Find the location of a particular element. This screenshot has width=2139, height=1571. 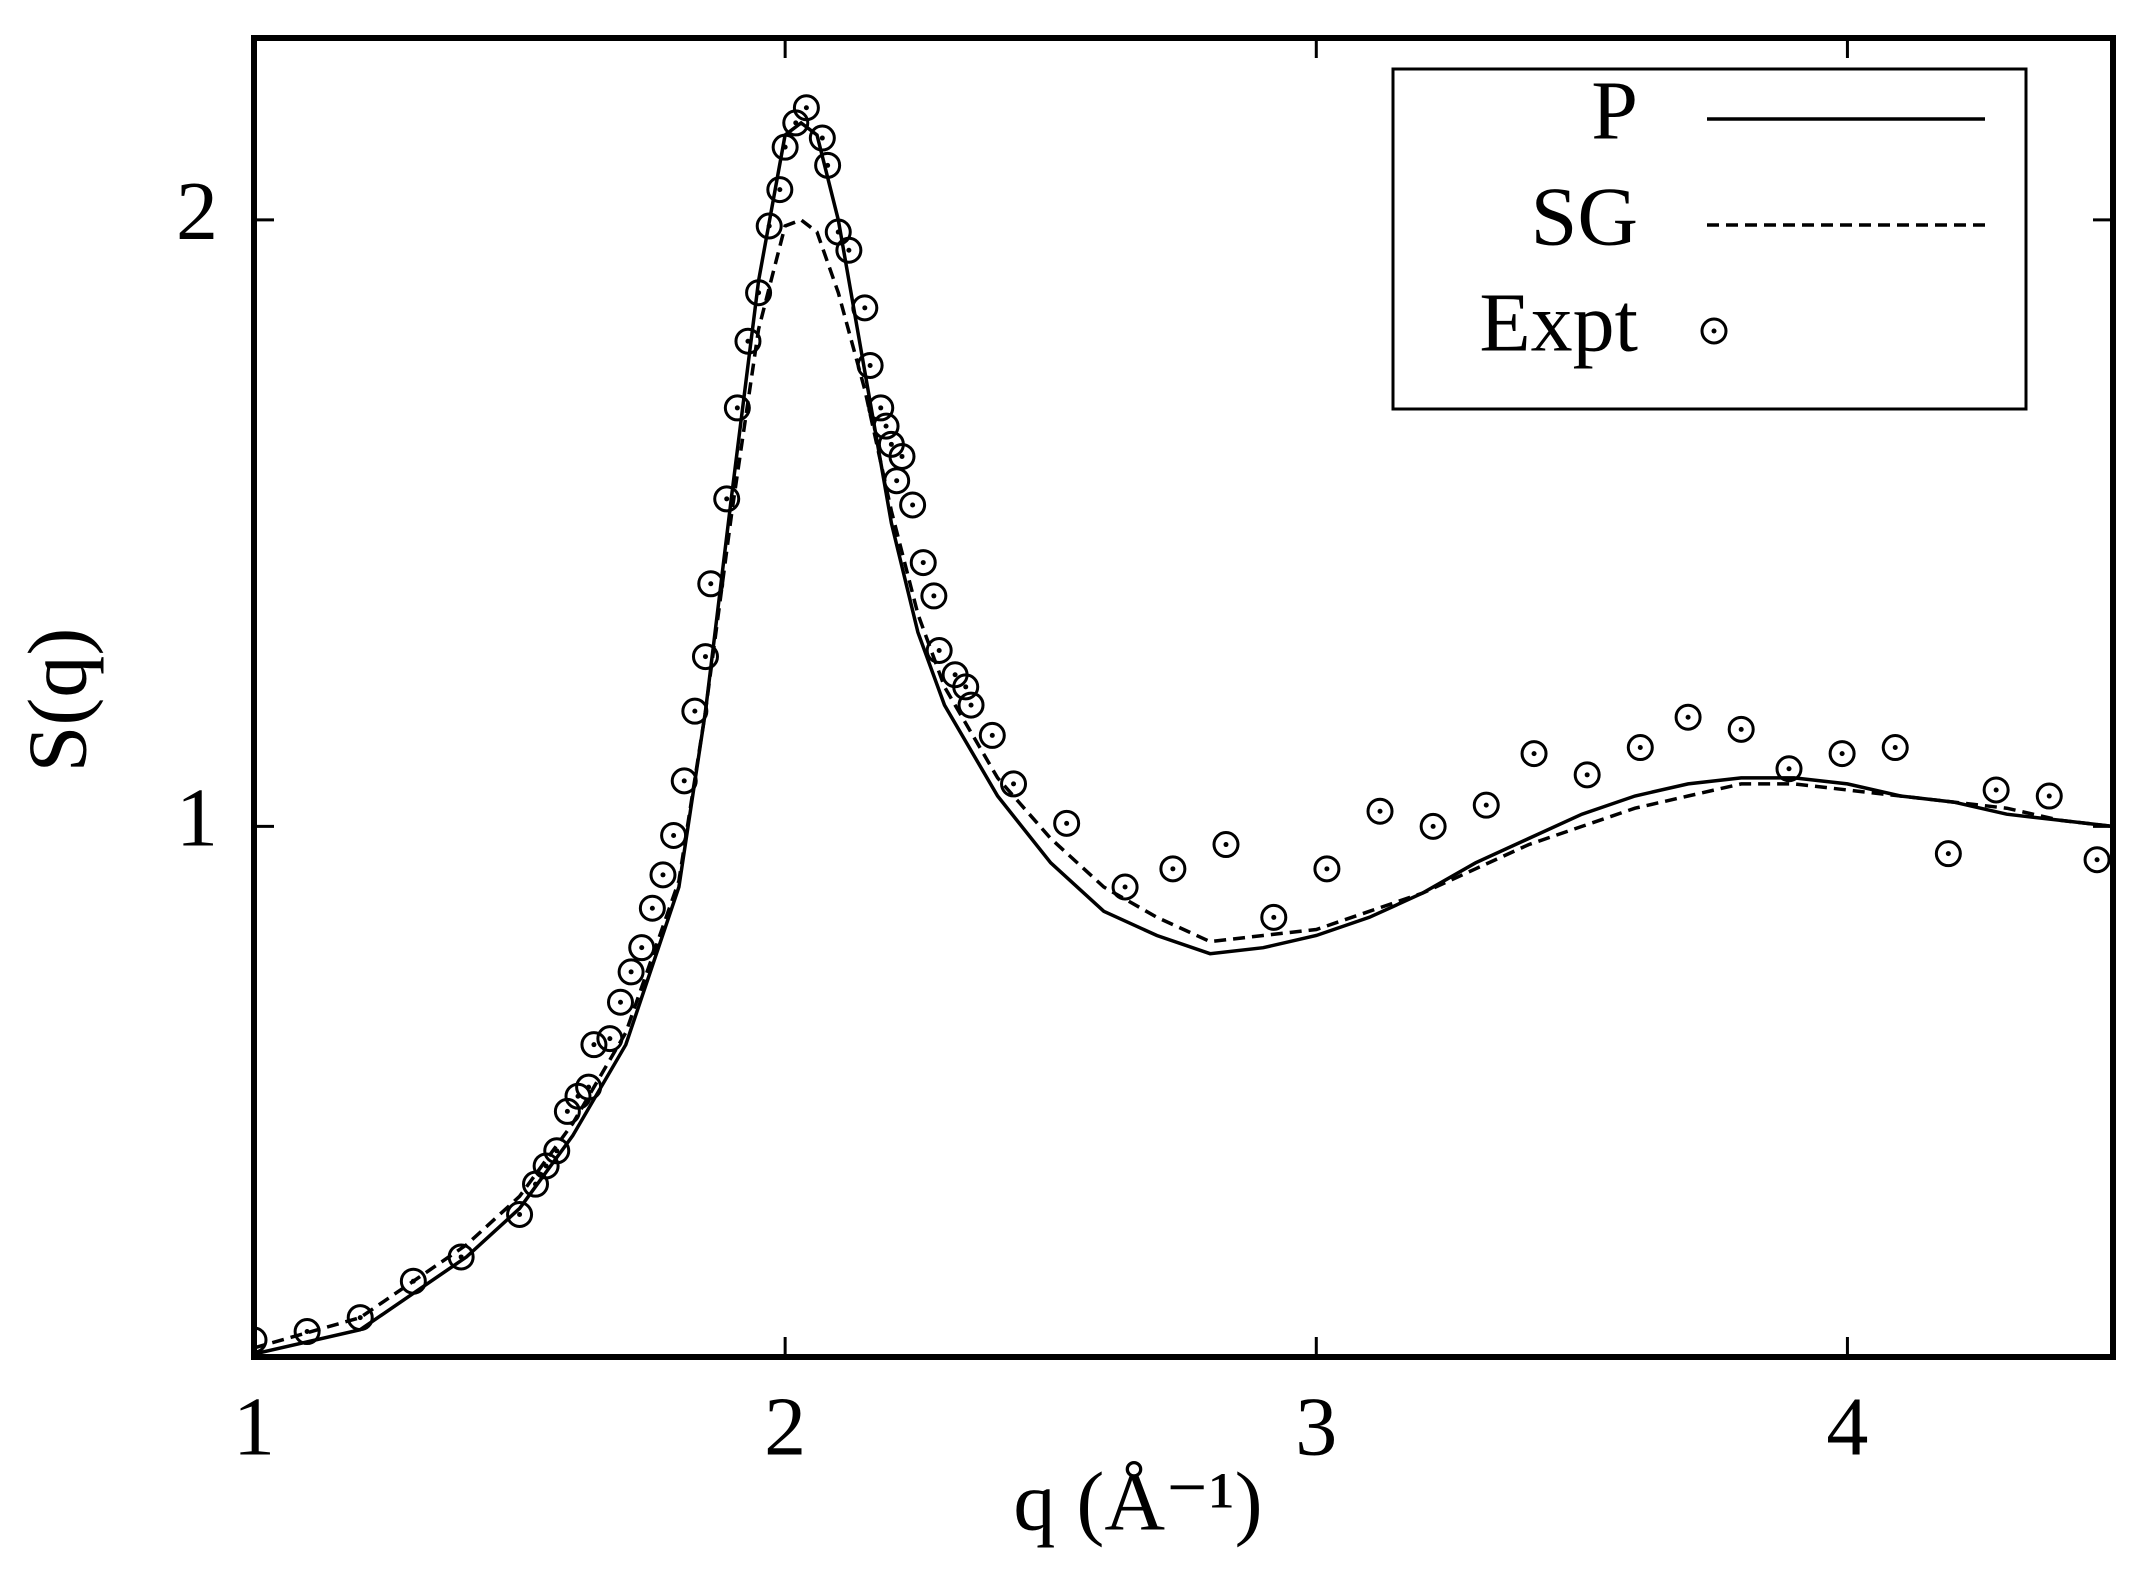

y-tick-label: 1 is located at coordinates (197, 818).